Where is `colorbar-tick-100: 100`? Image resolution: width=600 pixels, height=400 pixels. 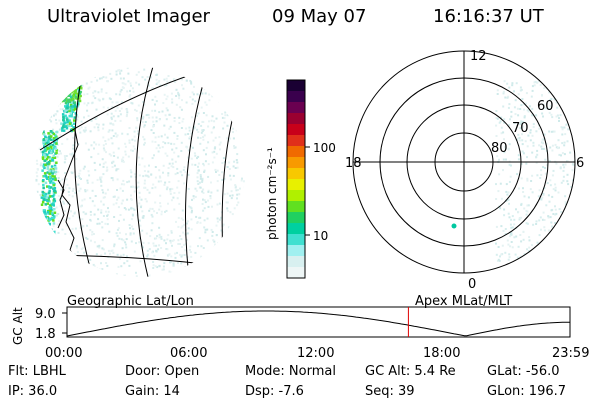 colorbar-tick-100: 100 is located at coordinates (324, 148).